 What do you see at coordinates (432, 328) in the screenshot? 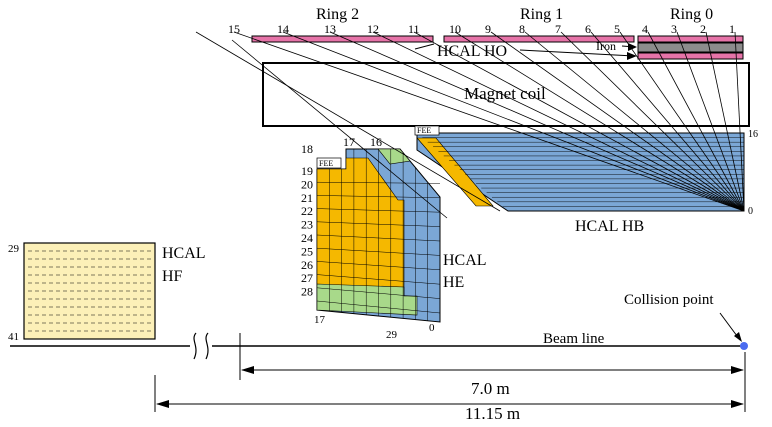
I see `he-bottom-number: 0` at bounding box center [432, 328].